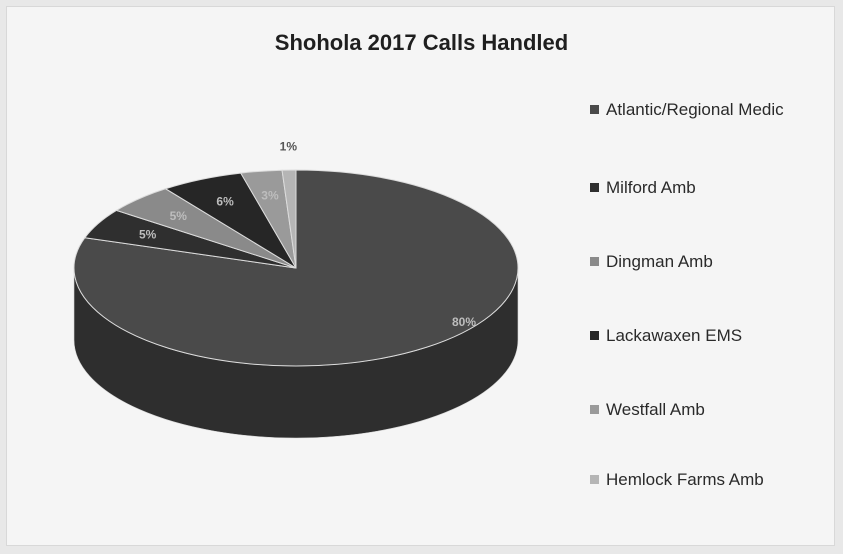 The image size is (843, 554). What do you see at coordinates (716, 187) in the screenshot?
I see `legend-item: Milford Amb` at bounding box center [716, 187].